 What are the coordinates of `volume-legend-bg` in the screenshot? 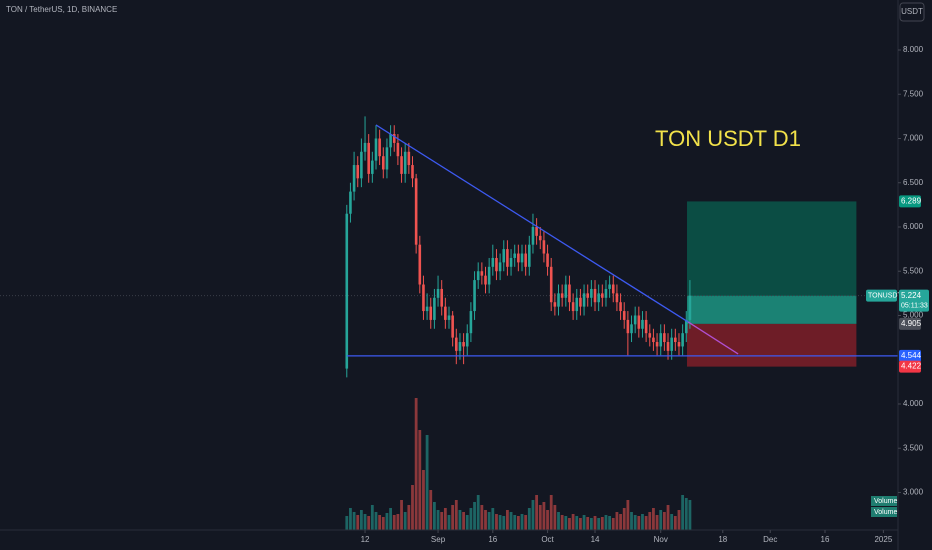 It's located at (884, 512).